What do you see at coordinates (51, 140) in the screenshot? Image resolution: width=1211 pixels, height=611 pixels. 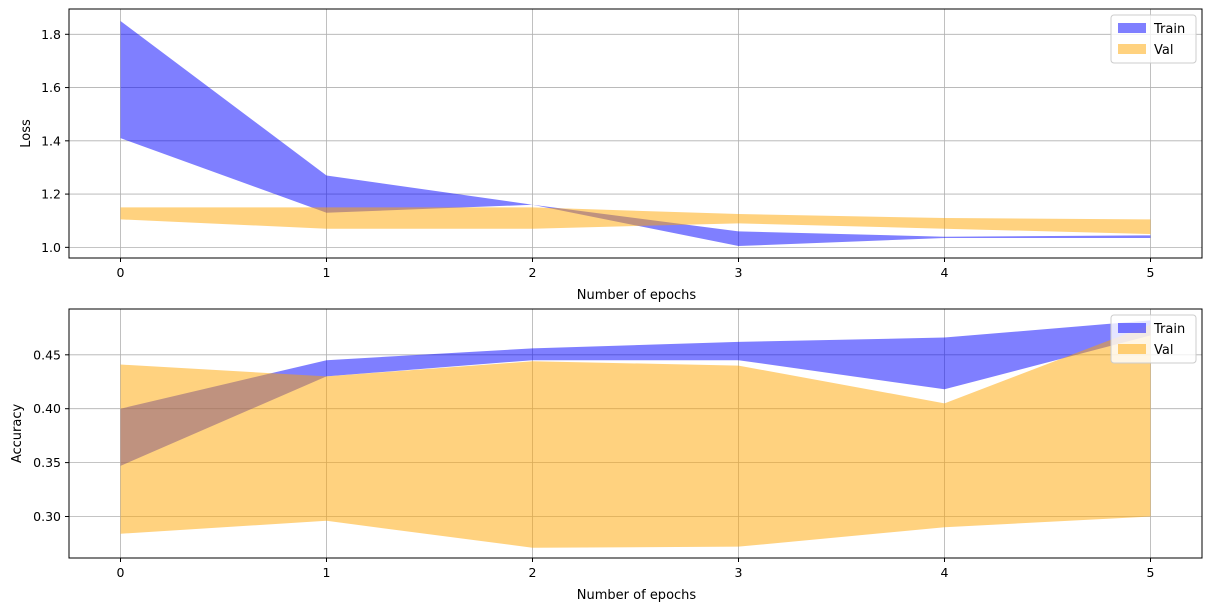 I see `y-tick-label: 1.4` at bounding box center [51, 140].